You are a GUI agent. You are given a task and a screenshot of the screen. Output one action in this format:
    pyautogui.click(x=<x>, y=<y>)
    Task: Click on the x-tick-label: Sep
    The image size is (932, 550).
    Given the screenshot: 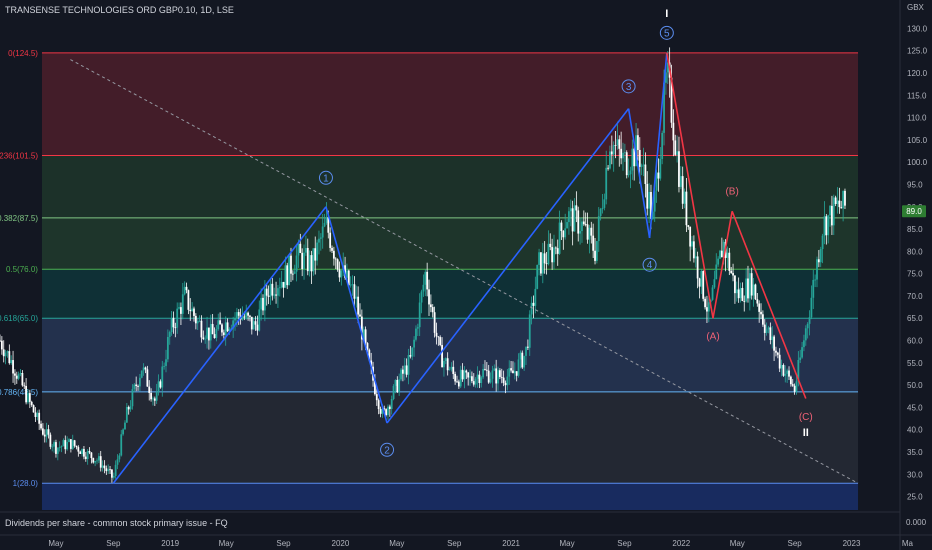 What is the action you would take?
    pyautogui.click(x=113, y=543)
    